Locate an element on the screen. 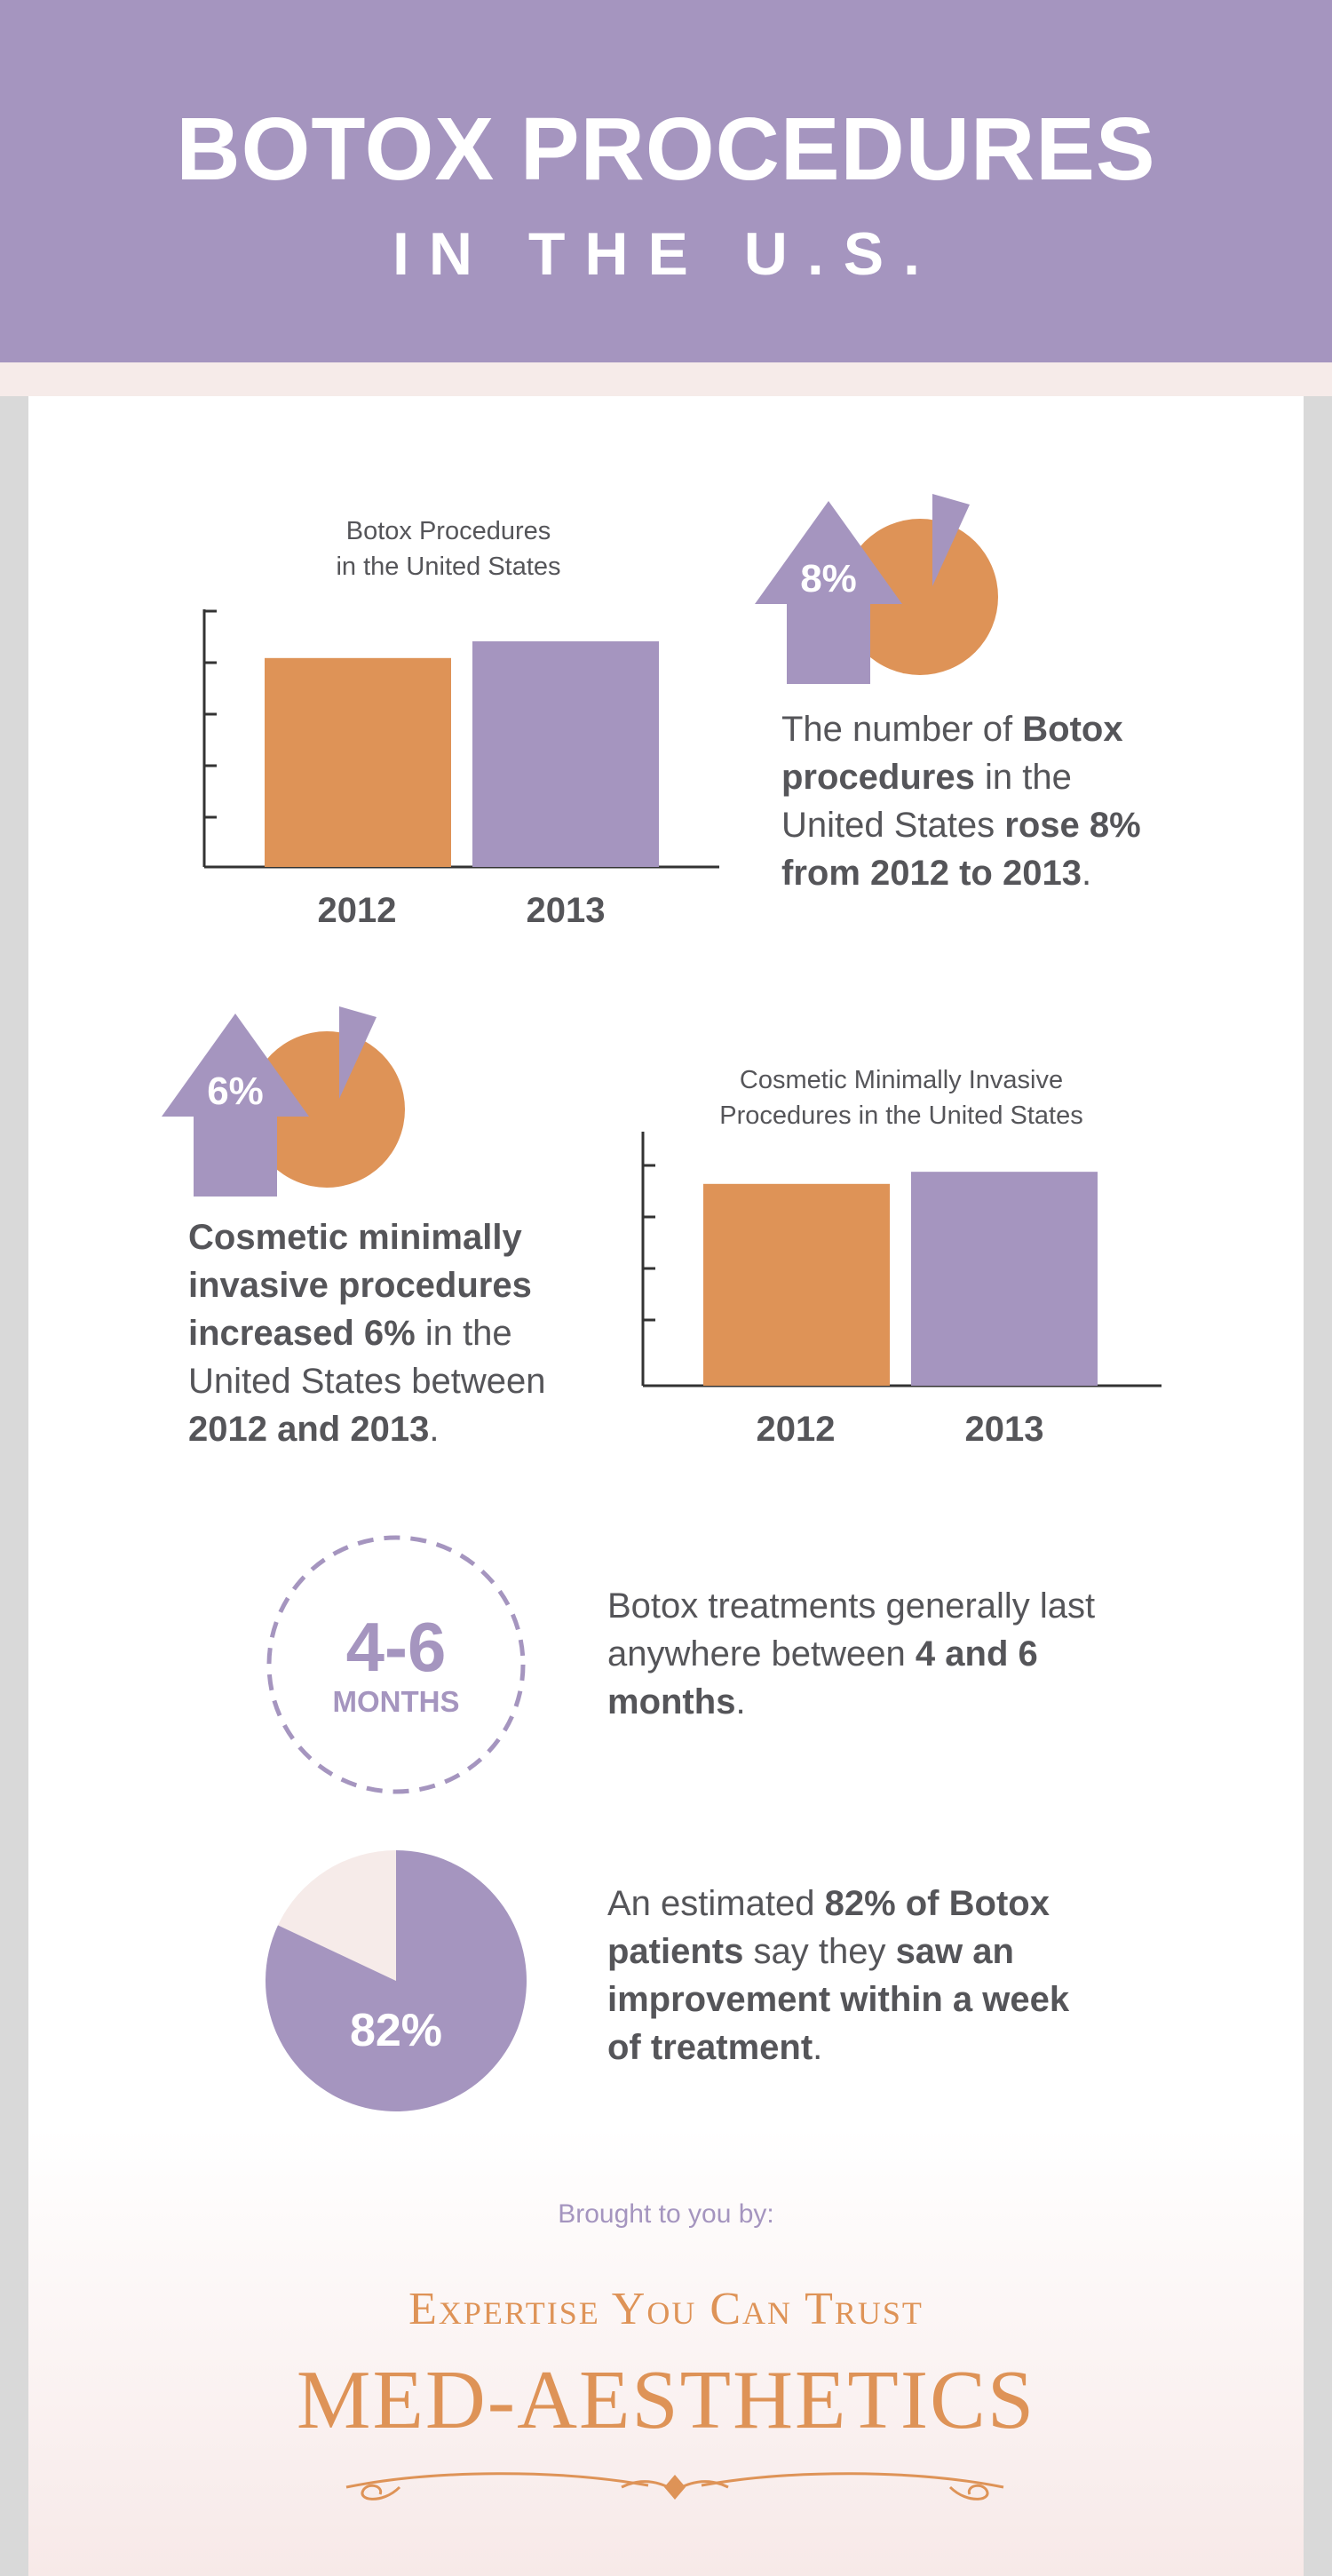 Image resolution: width=1332 pixels, height=2576 pixels. text-part-bold: 2012 and 2013 is located at coordinates (309, 1429).